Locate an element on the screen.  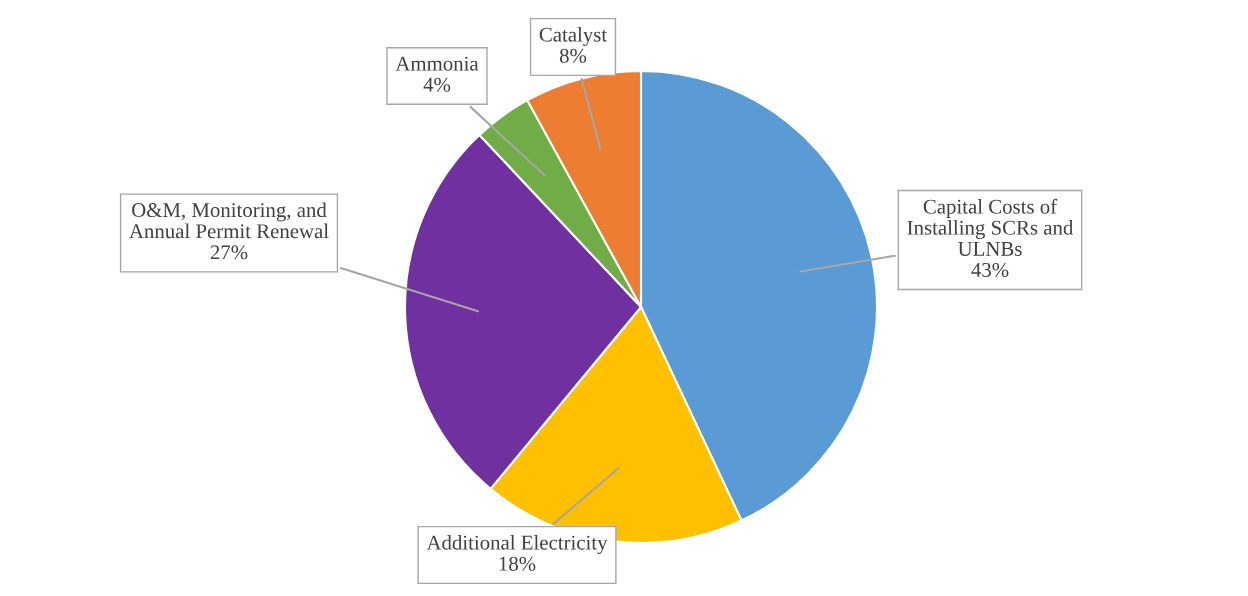
data-label: 4% is located at coordinates (437, 84).